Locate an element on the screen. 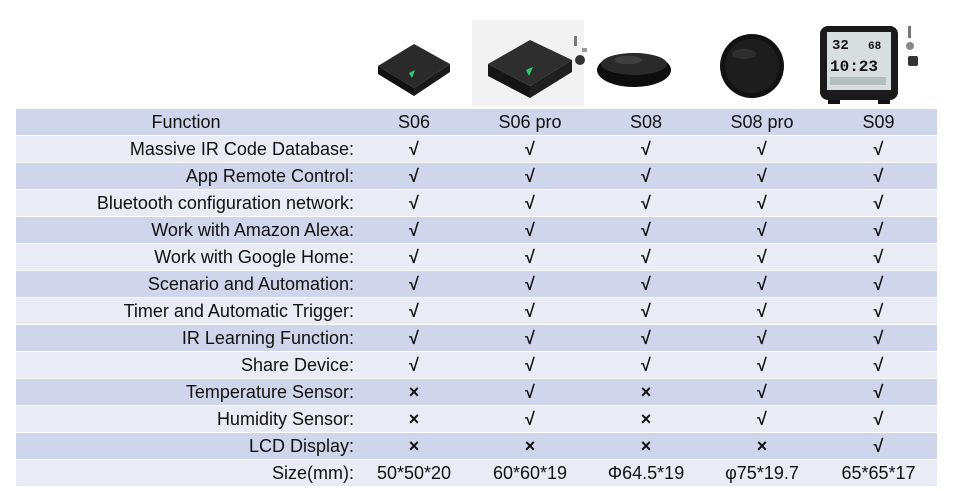 This screenshot has width=958, height=491. feature-label: Temperature Sensor: is located at coordinates (186, 392).